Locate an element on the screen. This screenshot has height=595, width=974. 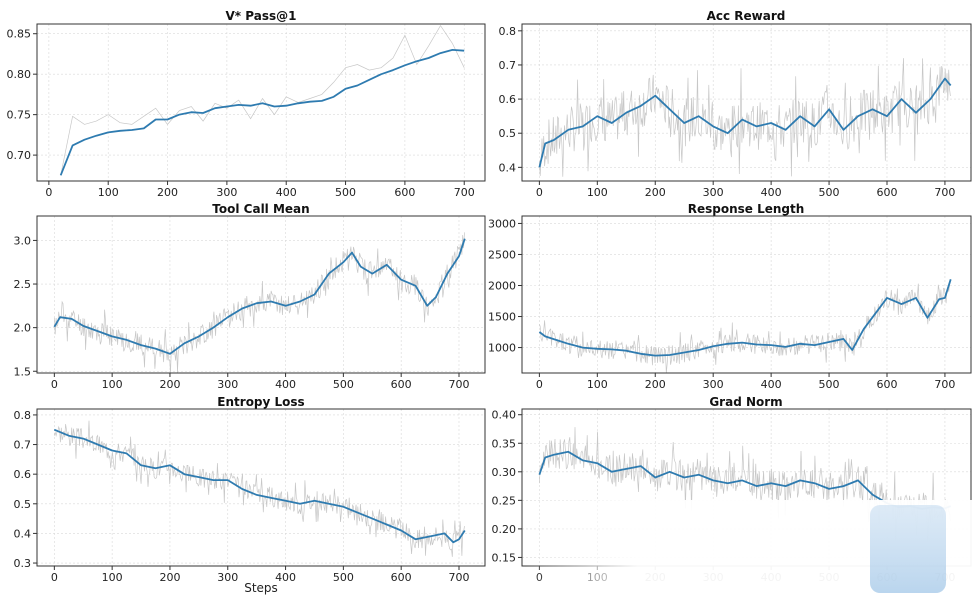
y-tick-label: 0.15 is located at coordinates (504, 557).